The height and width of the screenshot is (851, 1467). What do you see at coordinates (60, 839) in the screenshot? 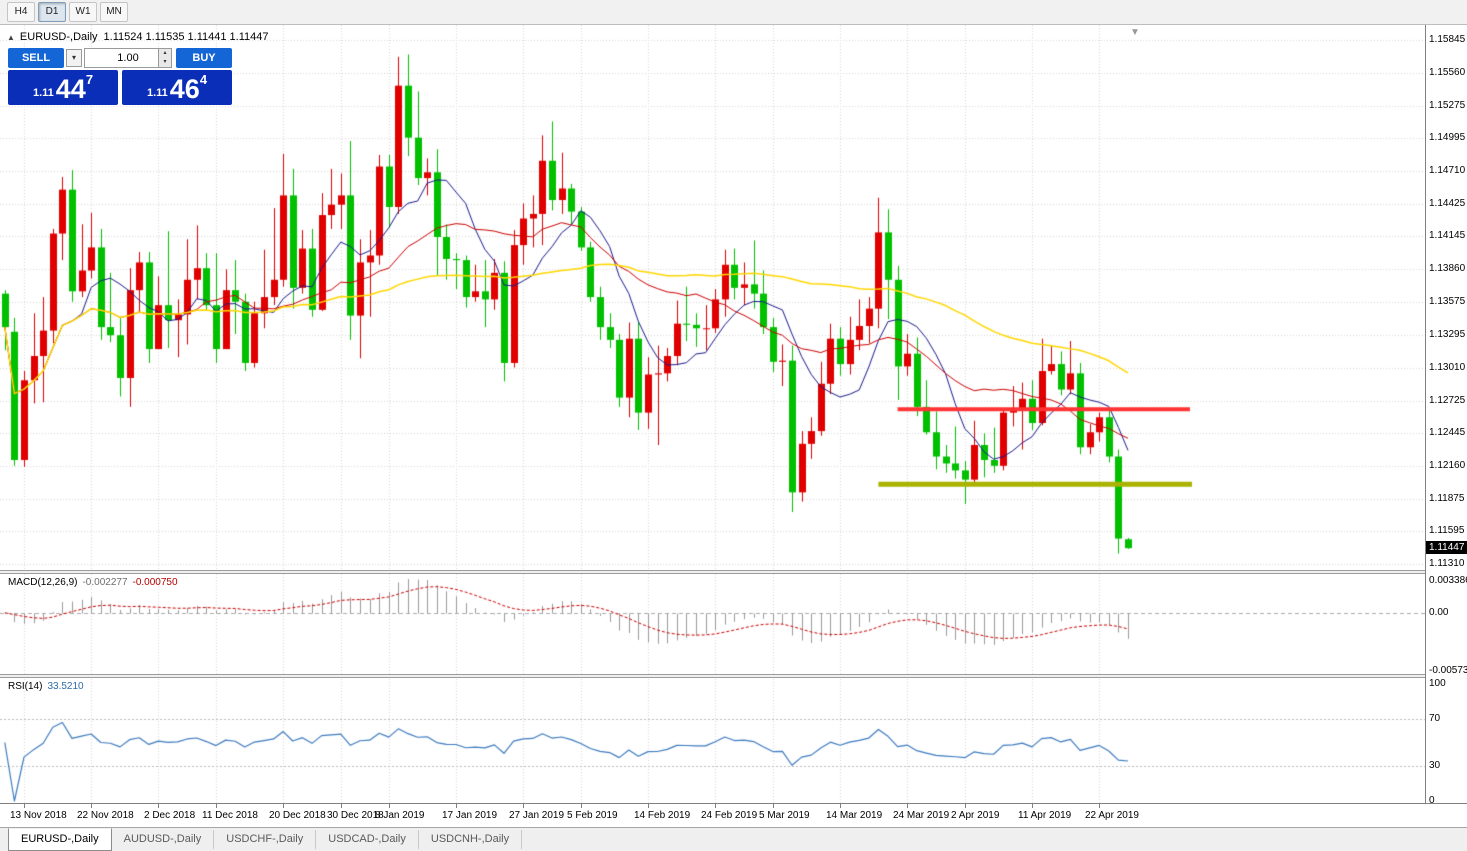
I see `chart-tab-eurusd: EURUSD-,Daily` at bounding box center [60, 839].